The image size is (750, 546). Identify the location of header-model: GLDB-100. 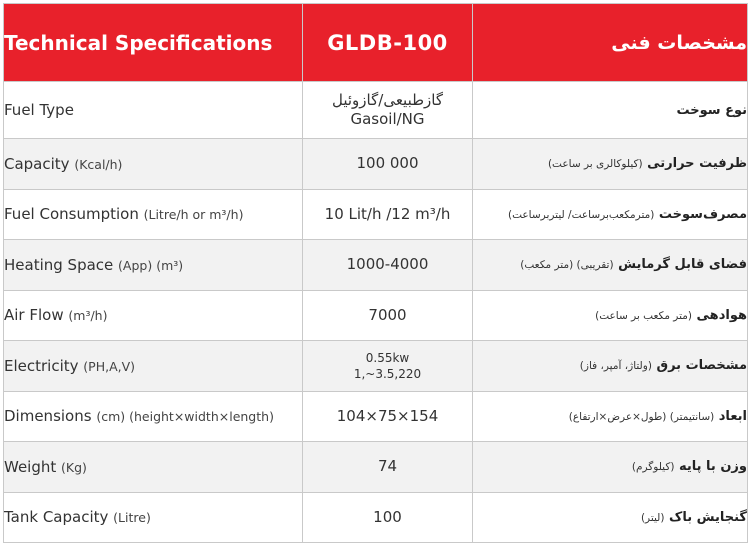
(387, 42).